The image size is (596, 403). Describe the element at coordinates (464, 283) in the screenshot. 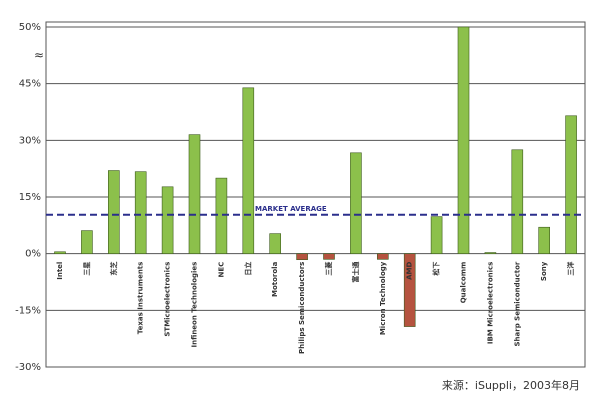

I see `x-tick-label: Qualcomm` at that location.